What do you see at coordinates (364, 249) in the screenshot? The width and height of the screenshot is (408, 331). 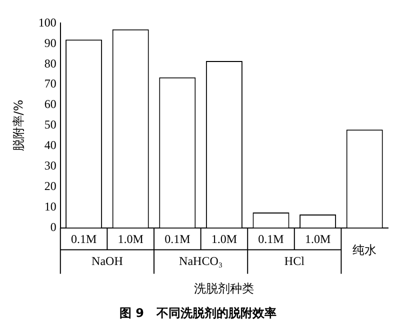 I see `text: 纯水` at bounding box center [364, 249].